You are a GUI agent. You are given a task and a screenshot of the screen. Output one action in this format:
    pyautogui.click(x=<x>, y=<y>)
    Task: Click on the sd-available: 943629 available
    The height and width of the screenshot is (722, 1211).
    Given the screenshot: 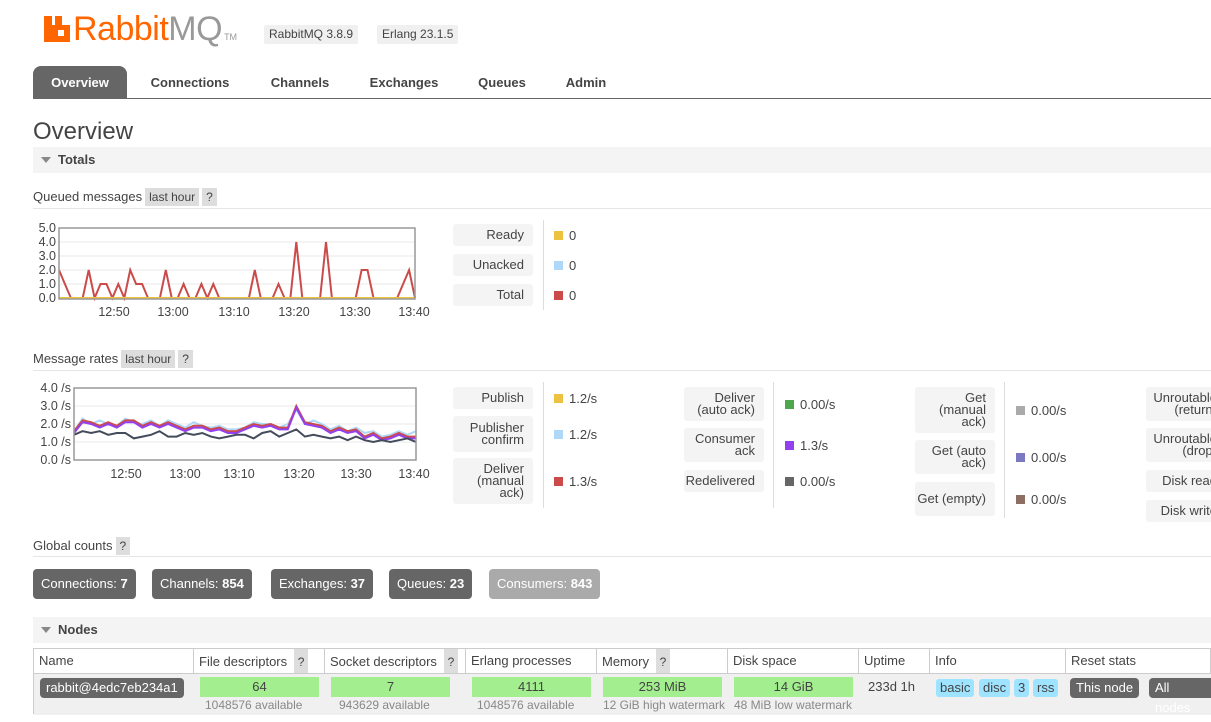 What is the action you would take?
    pyautogui.click(x=384, y=705)
    